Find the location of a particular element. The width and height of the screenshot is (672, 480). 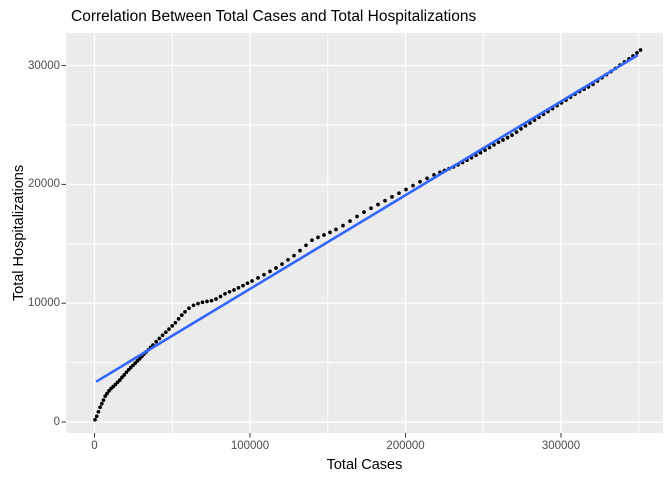

x-tick-label: 300000 is located at coordinates (561, 446).